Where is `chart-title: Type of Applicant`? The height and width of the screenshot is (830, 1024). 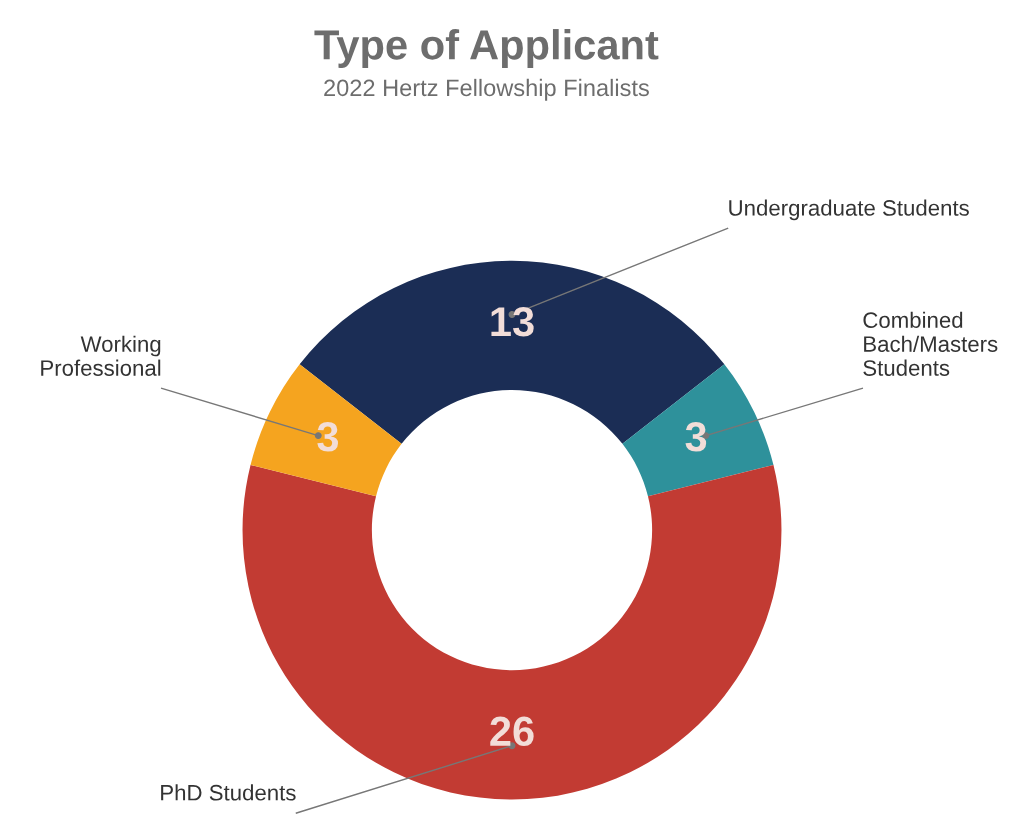
chart-title: Type of Applicant is located at coordinates (486, 48).